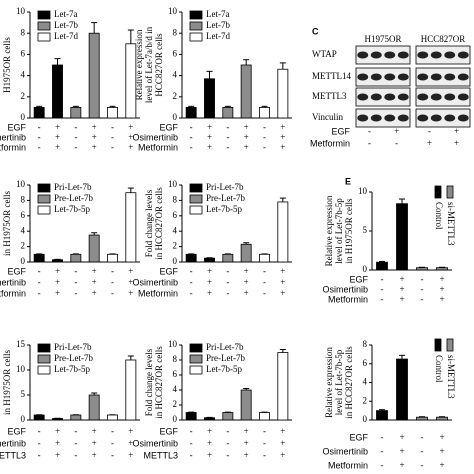 The height and width of the screenshot is (474, 474). Describe the element at coordinates (324, 54) in the screenshot. I see `protein-label: WTAP` at that location.